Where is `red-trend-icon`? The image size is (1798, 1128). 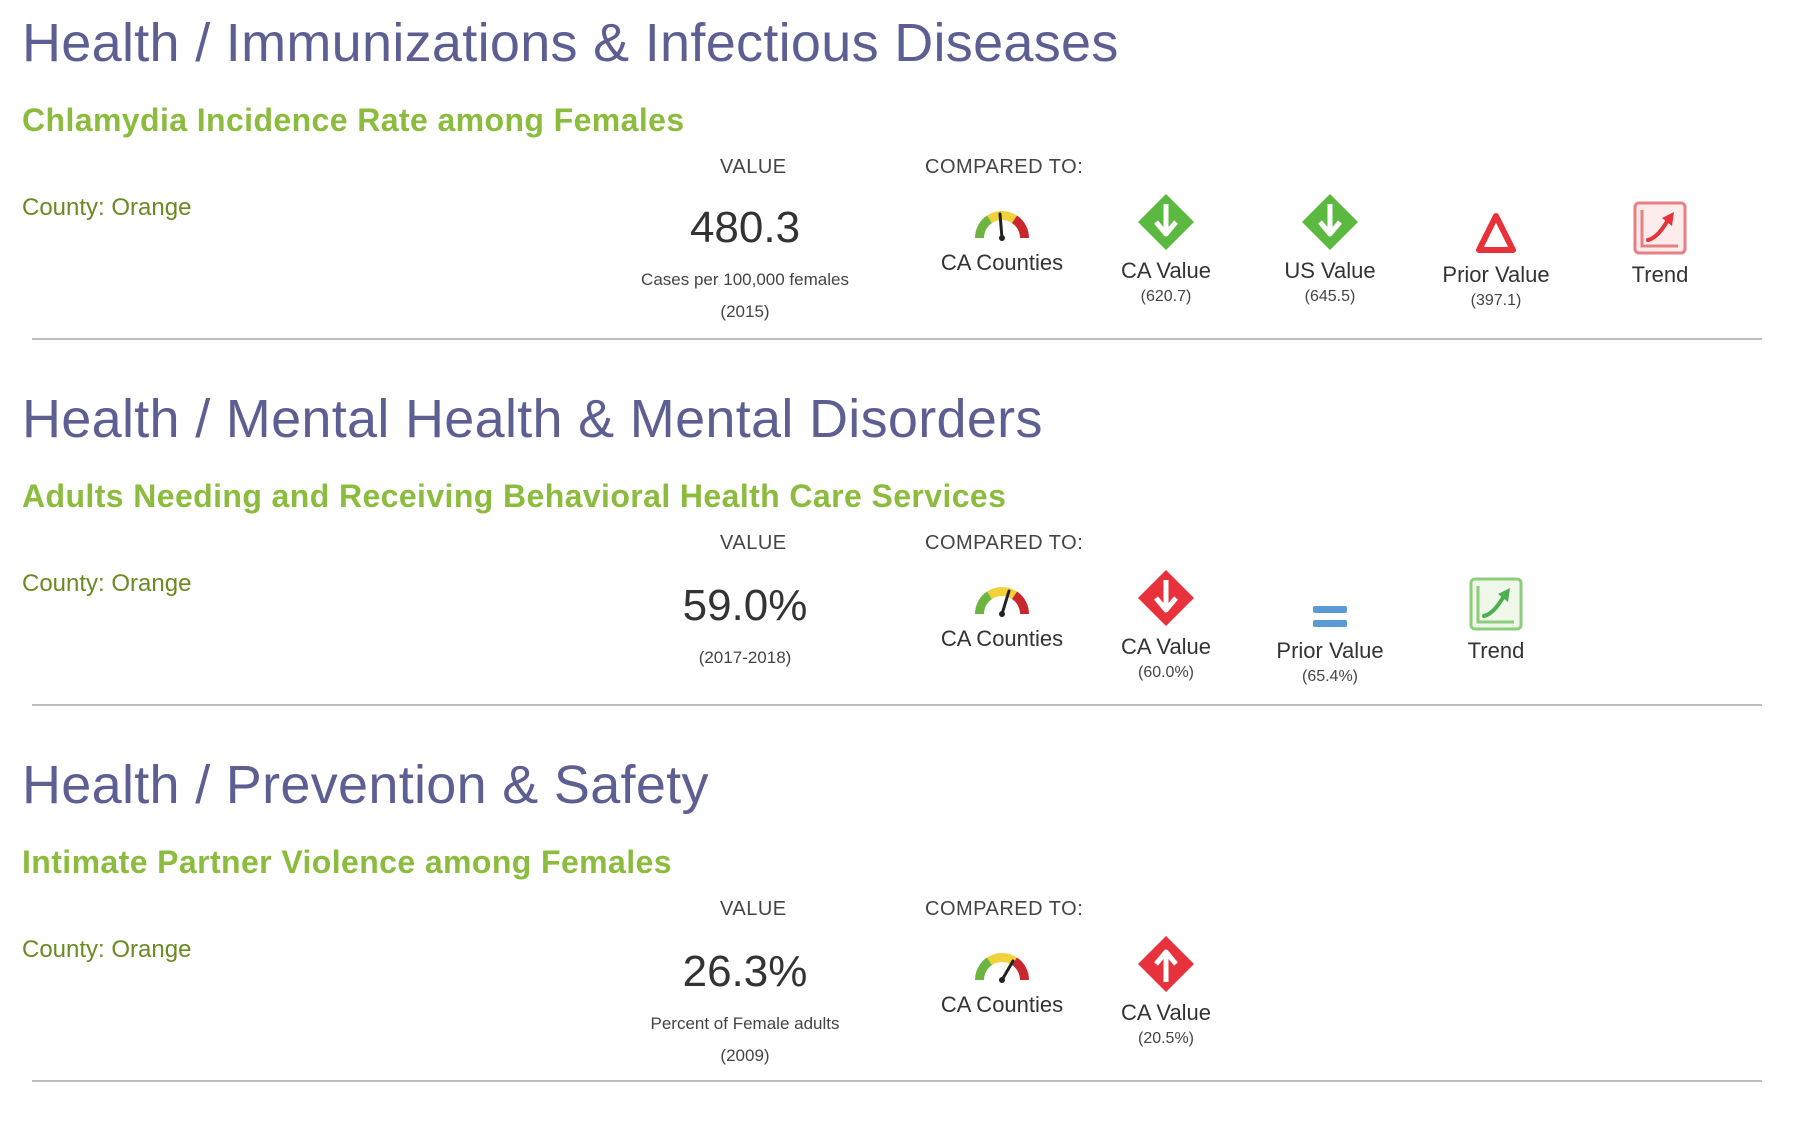 red-trend-icon is located at coordinates (1660, 228).